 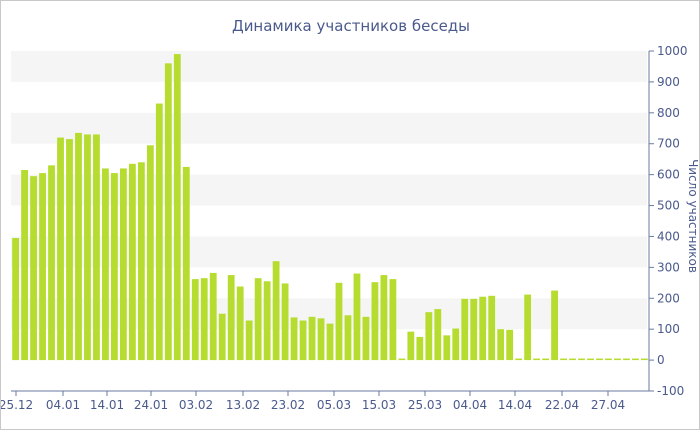 I want to click on y-tick-label: 200, so click(x=668, y=298).